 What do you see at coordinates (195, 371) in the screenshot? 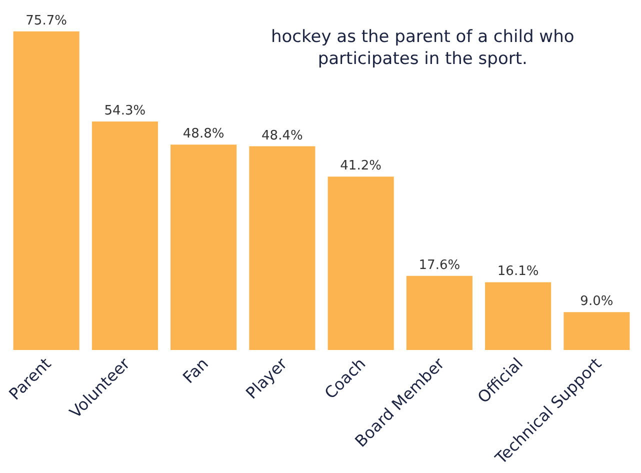
I see `x-tick-label: Fan` at bounding box center [195, 371].